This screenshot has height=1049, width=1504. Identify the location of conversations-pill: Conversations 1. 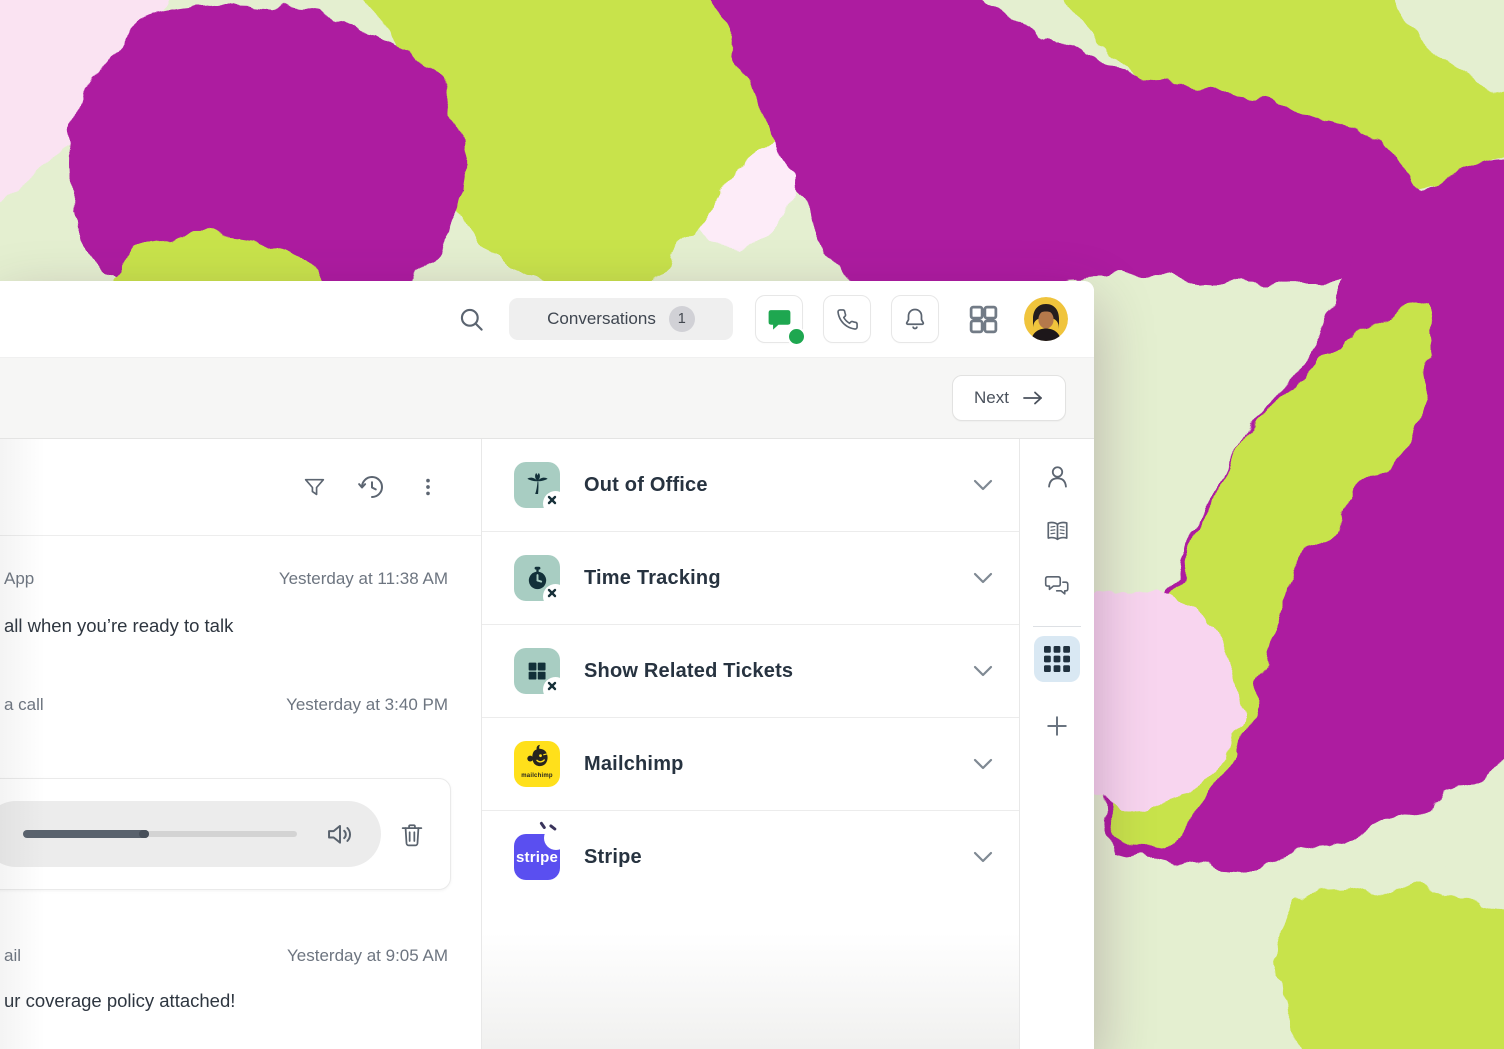
(621, 319).